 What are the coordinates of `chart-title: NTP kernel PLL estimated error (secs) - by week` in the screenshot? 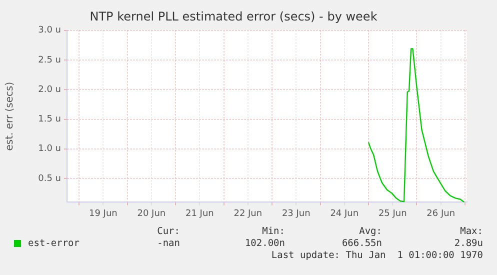 It's located at (234, 16).